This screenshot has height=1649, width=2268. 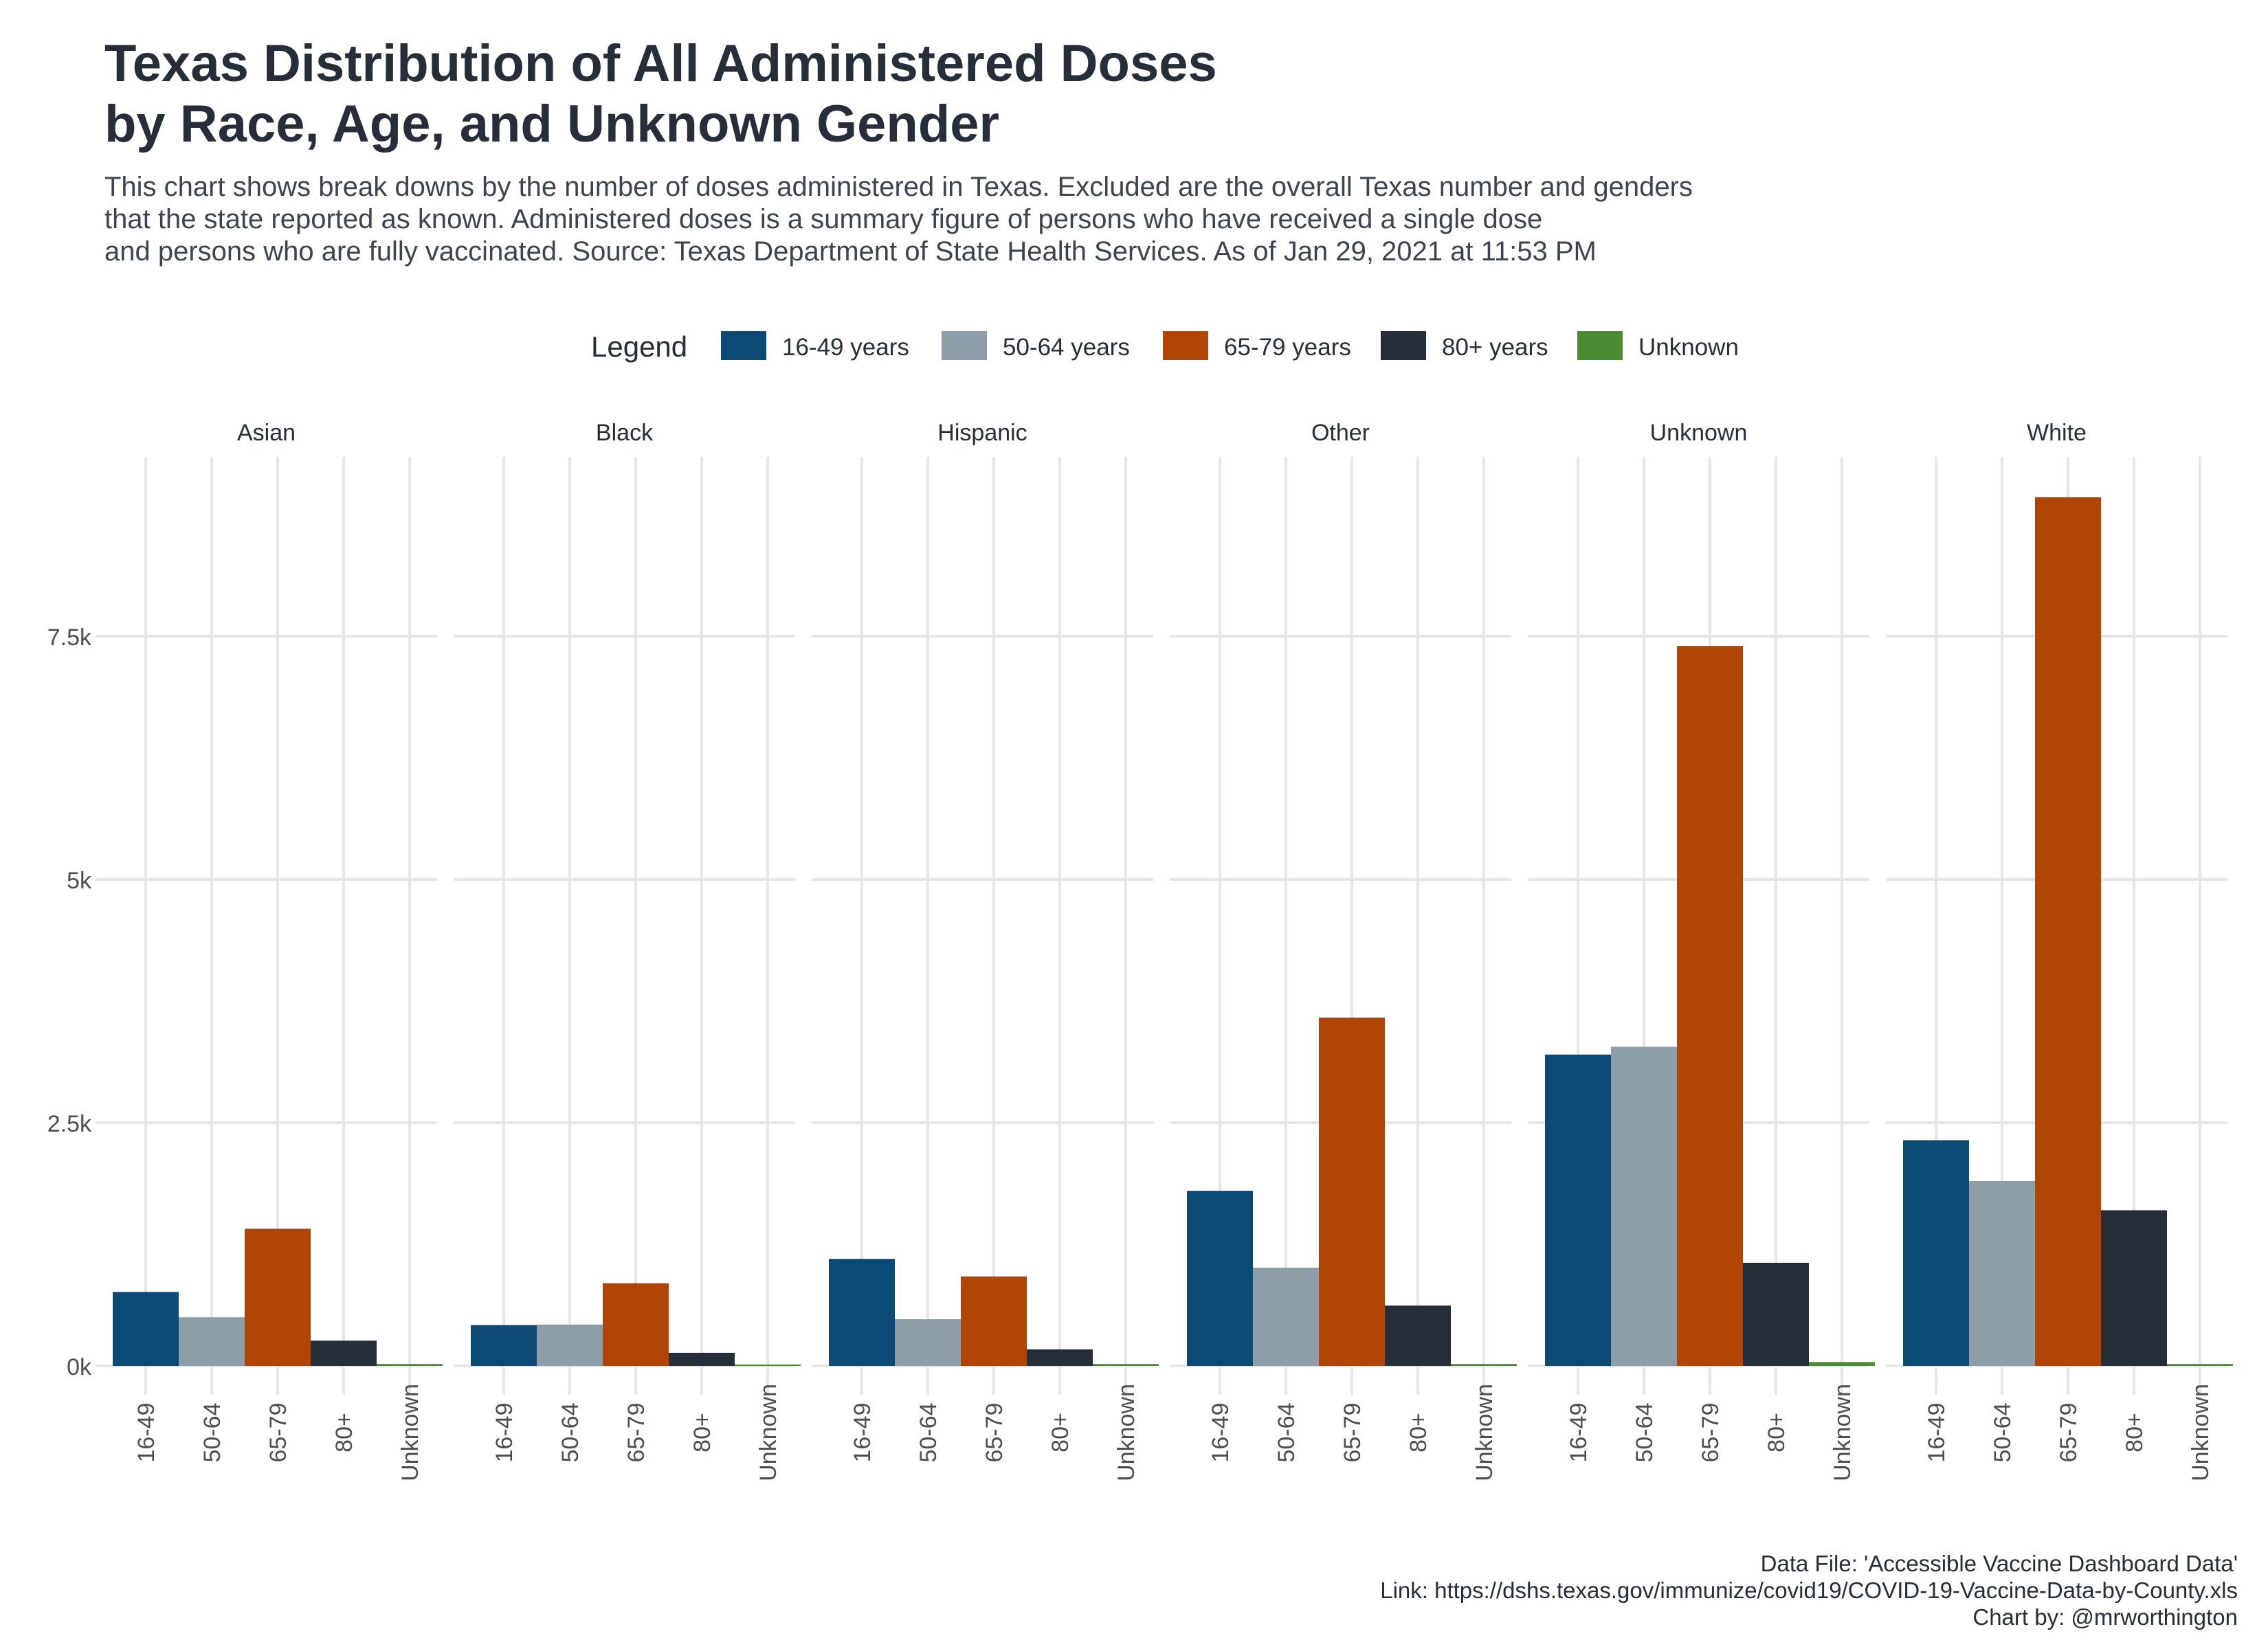 I want to click on bar-hispanic-unknown, so click(x=1126, y=1365).